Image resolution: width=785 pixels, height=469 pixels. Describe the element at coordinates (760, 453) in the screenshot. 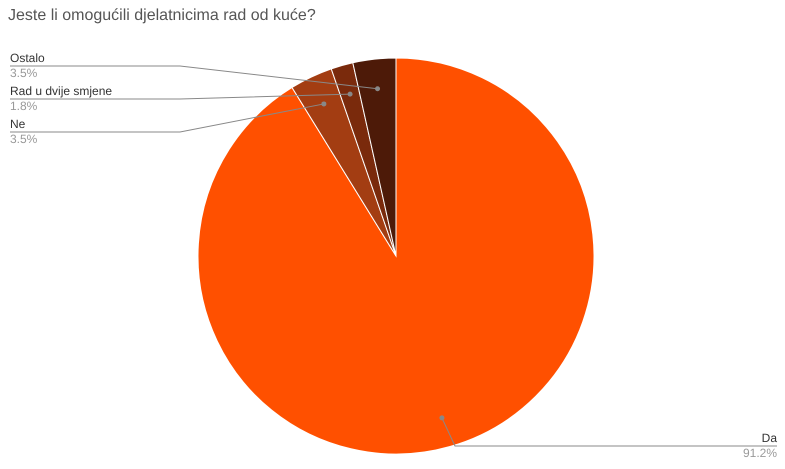

I see `data-label: 91.2%` at that location.